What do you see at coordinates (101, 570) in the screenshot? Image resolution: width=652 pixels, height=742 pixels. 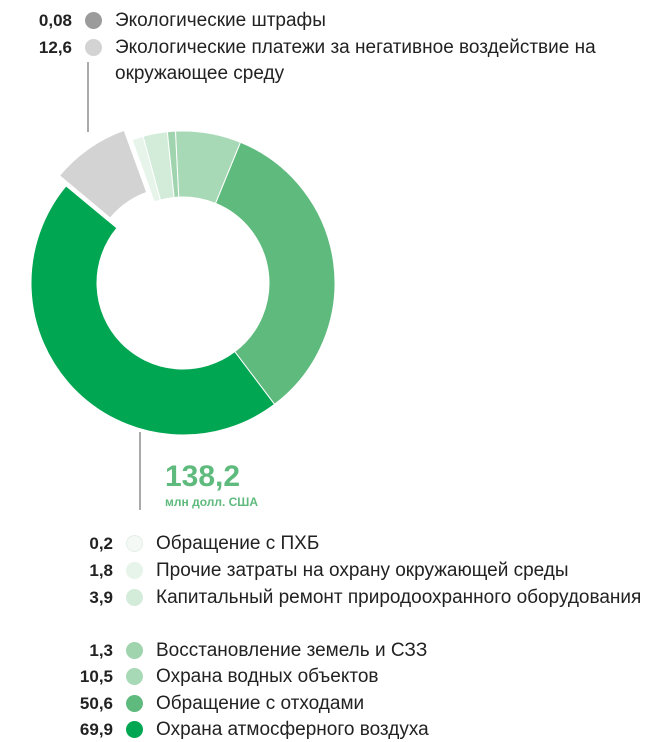 I see `legend-value: 1,8` at bounding box center [101, 570].